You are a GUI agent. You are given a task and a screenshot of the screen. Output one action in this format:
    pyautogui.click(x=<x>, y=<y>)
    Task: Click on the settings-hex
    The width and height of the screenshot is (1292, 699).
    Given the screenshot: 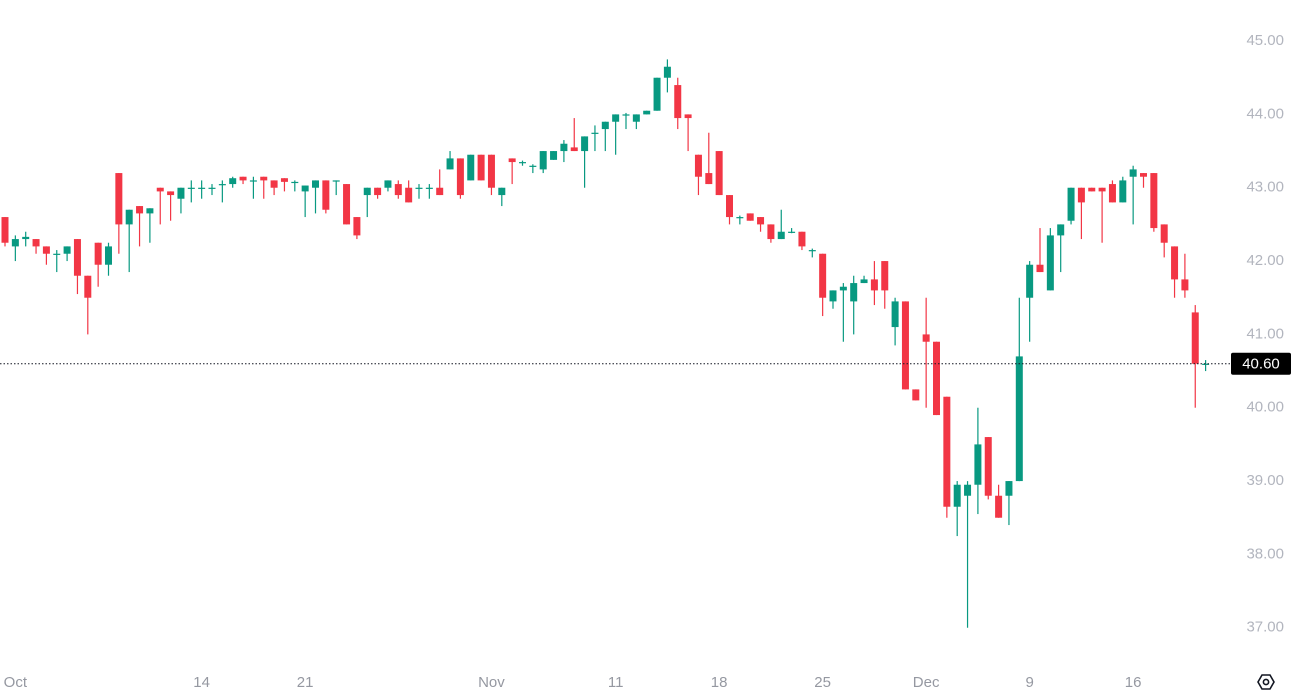 What is the action you would take?
    pyautogui.click(x=1266, y=682)
    